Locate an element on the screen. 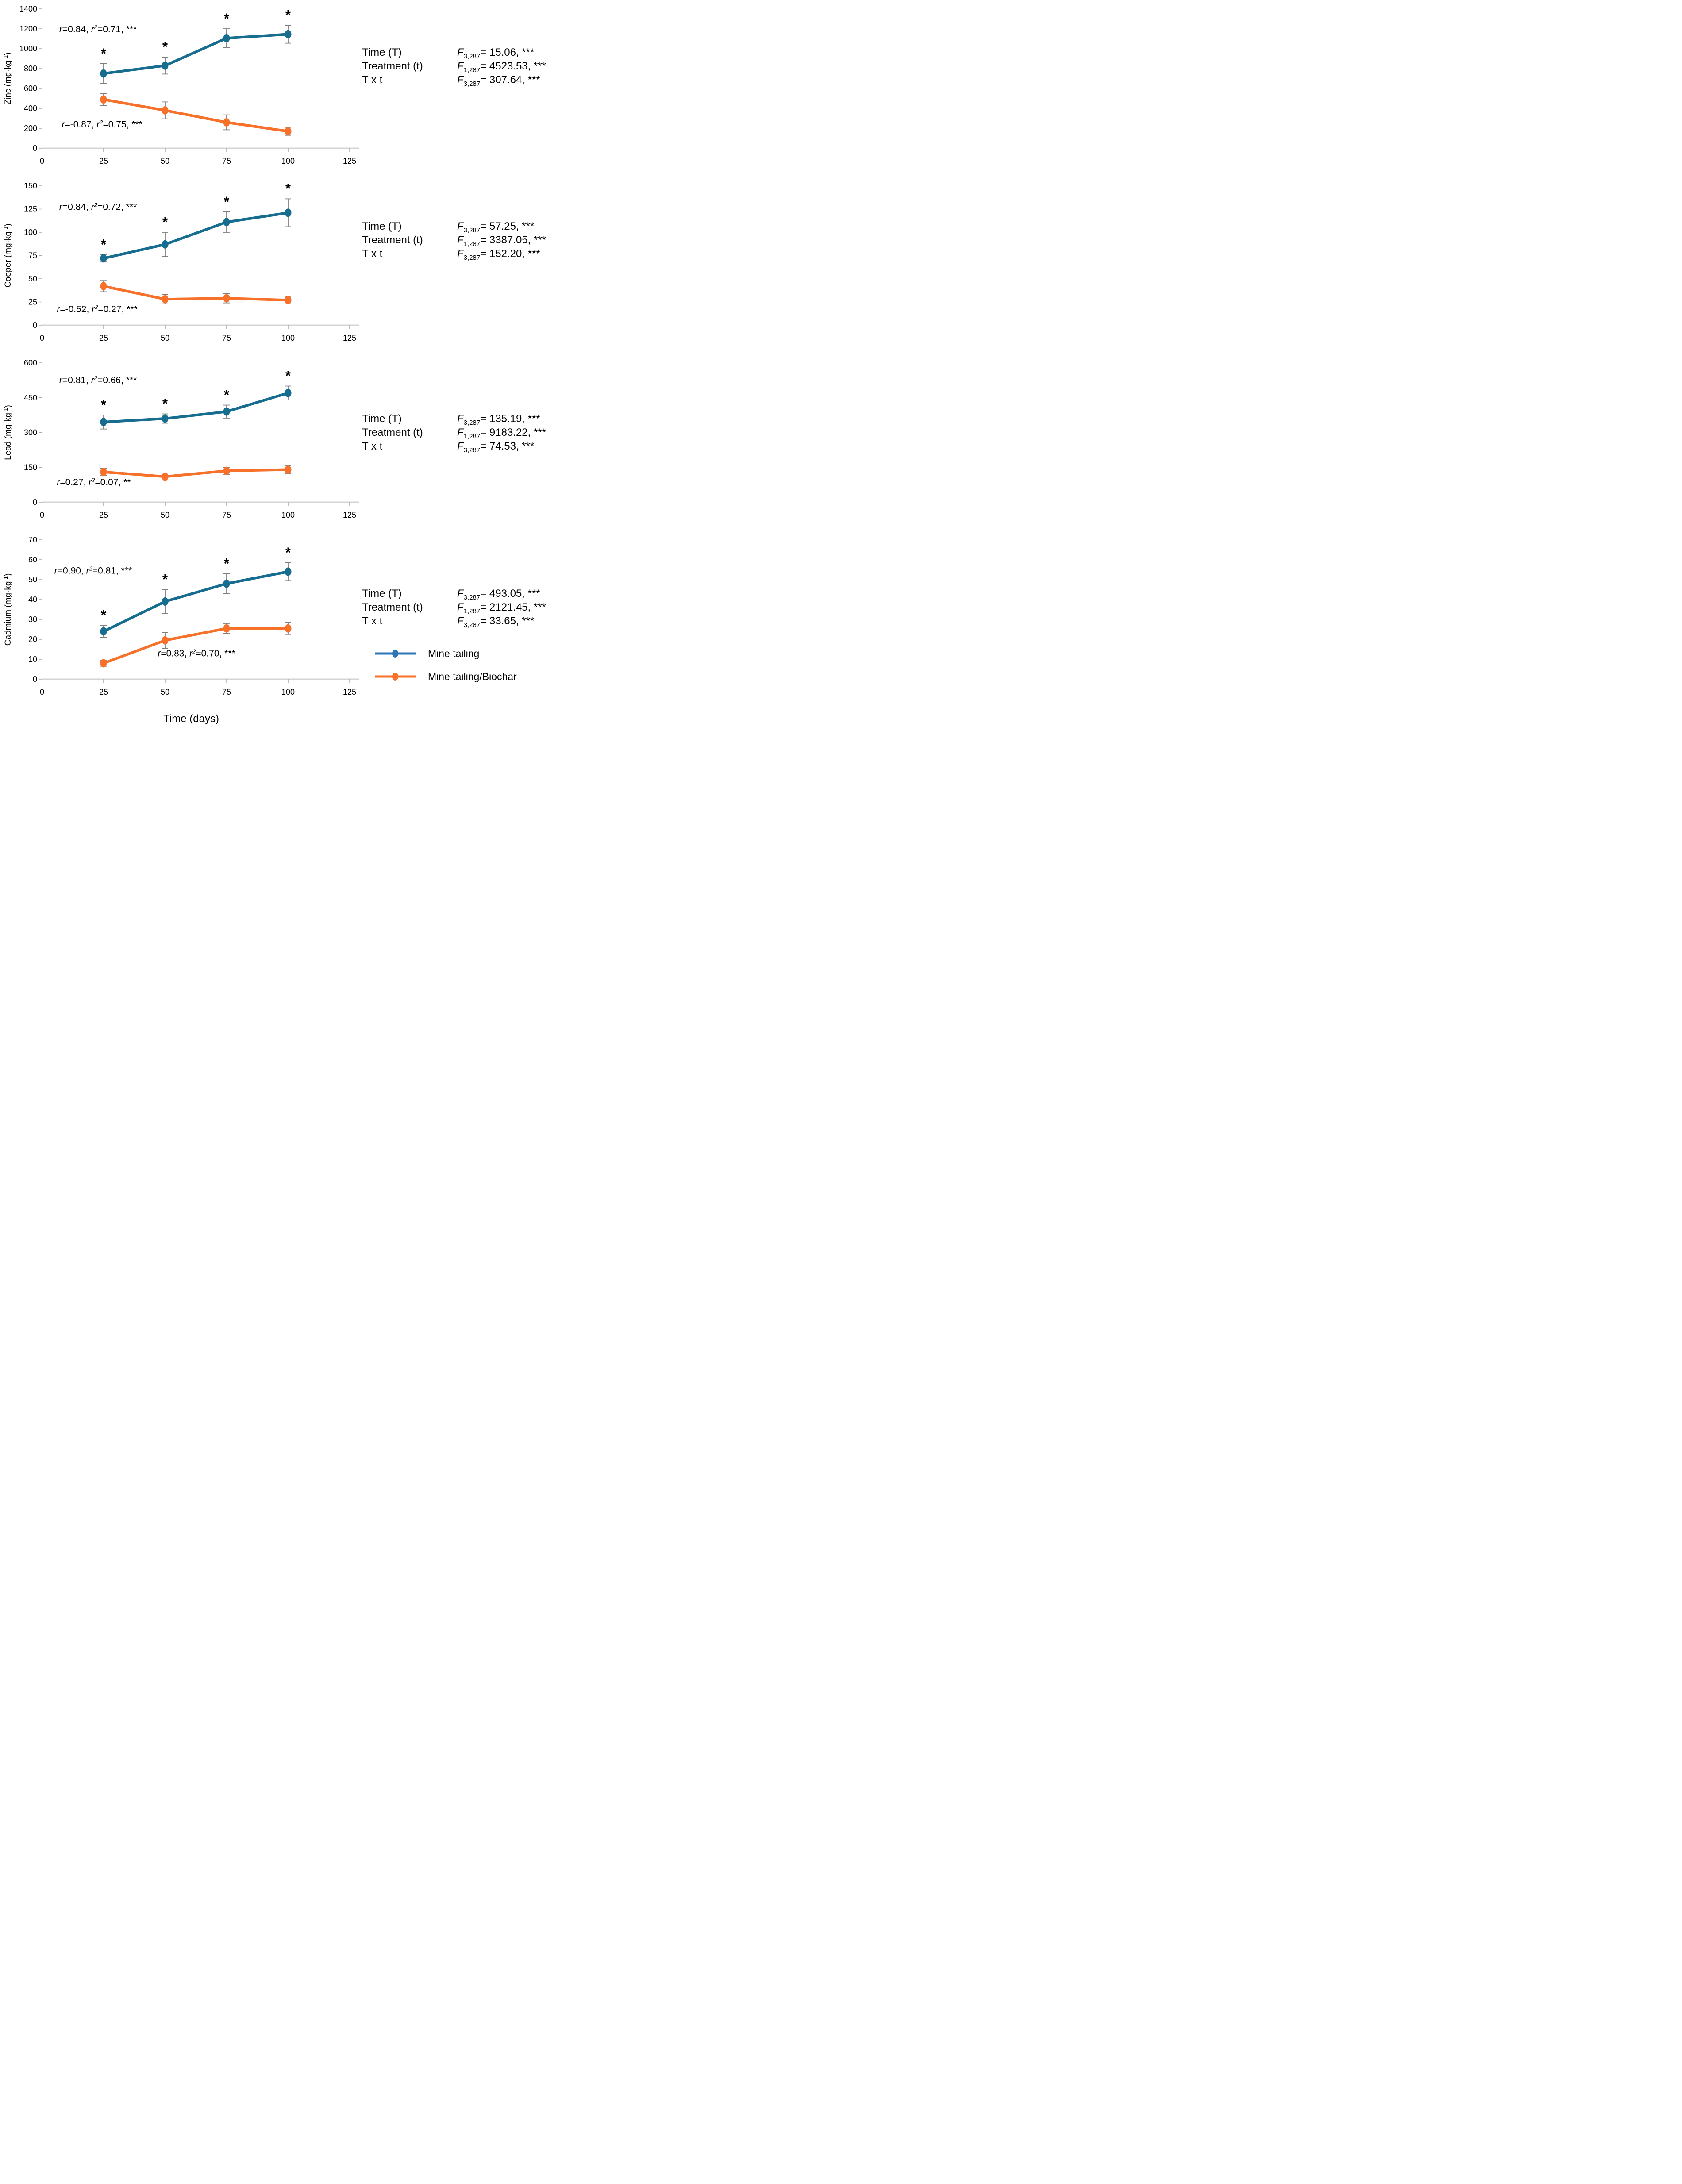  y-tick-label: 10 is located at coordinates (32, 659).